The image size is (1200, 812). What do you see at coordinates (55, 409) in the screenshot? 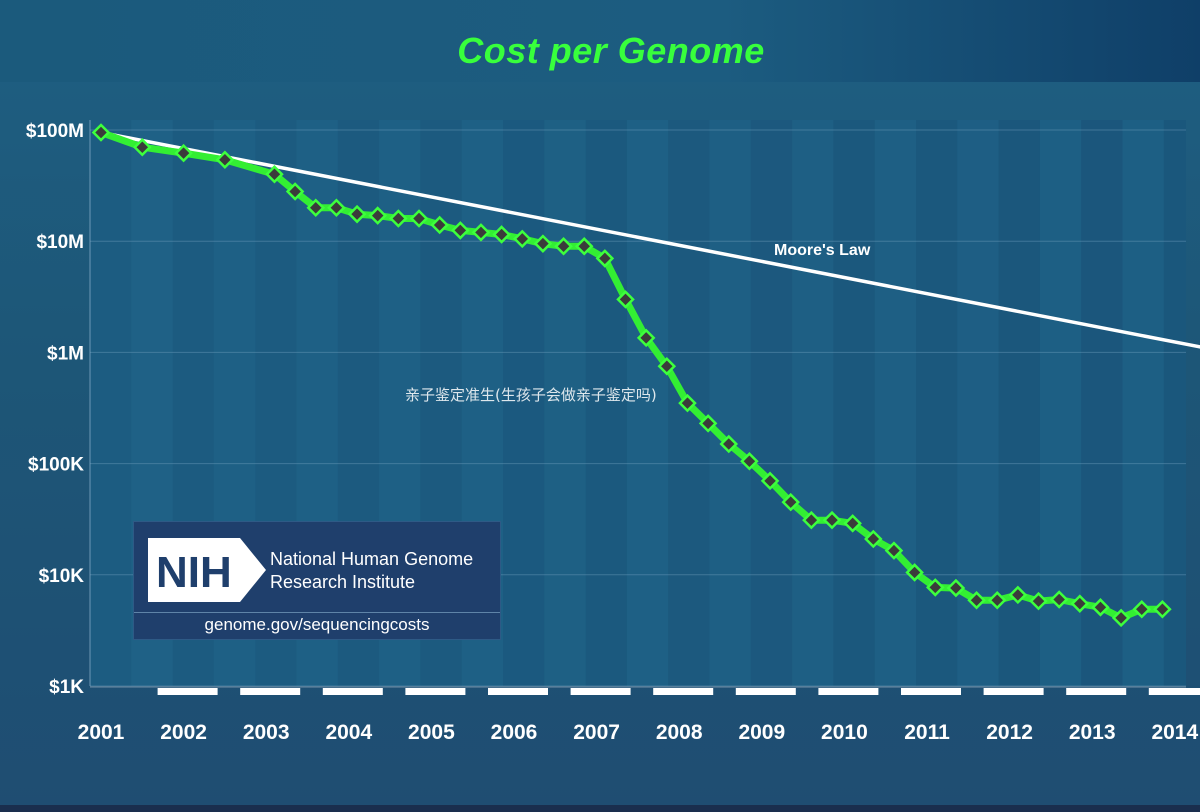
I see `y-tick-labels: $100M $10M $1M $100K $10K $1K` at bounding box center [55, 409].